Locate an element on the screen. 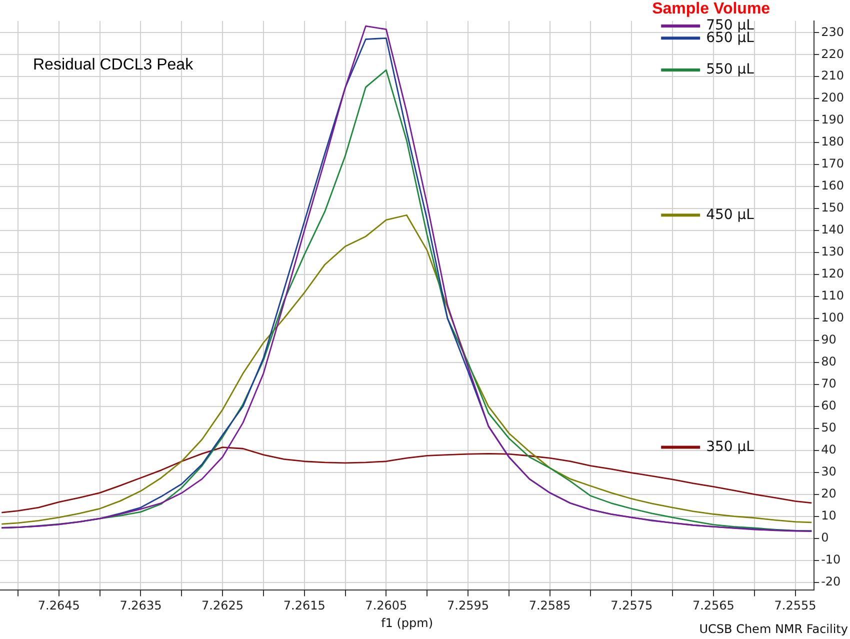 The image size is (850, 639). y-tick-label: -10 is located at coordinates (831, 559).